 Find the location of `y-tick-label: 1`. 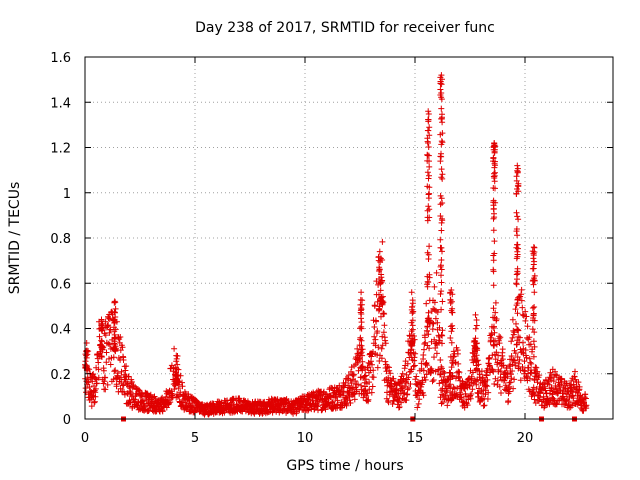

y-tick-label: 1 is located at coordinates (67, 194).